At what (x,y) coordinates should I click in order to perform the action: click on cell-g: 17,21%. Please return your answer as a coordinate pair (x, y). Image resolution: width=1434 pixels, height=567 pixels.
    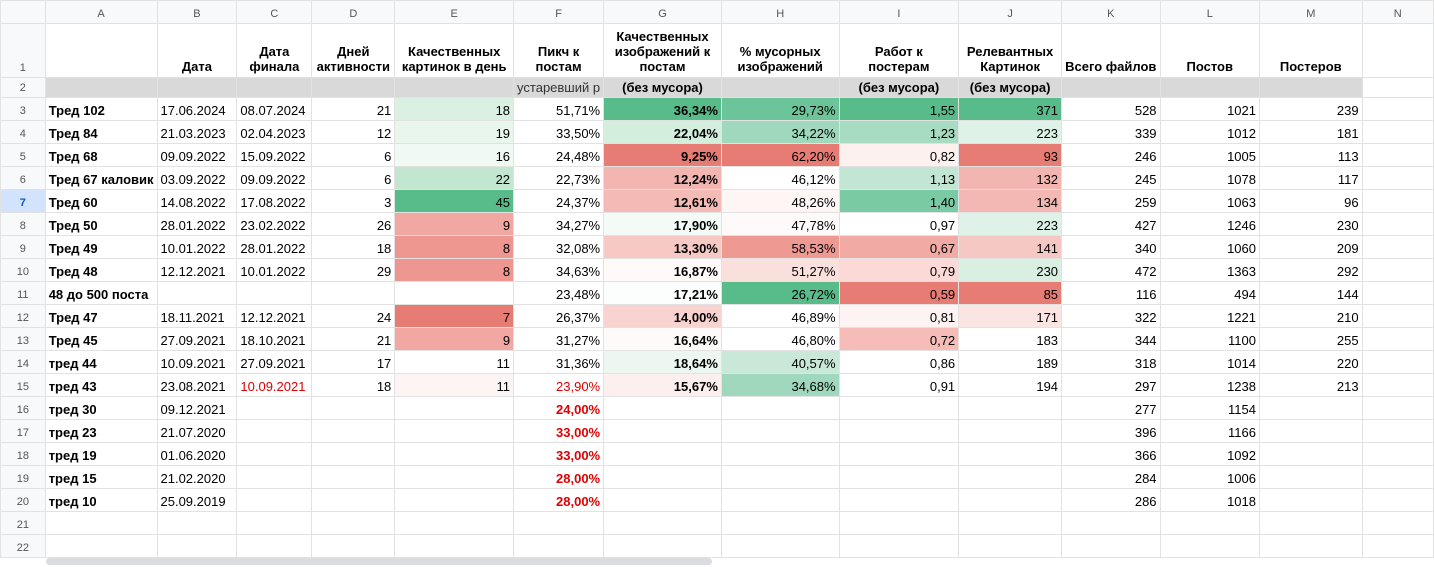
    Looking at the image, I should click on (662, 293).